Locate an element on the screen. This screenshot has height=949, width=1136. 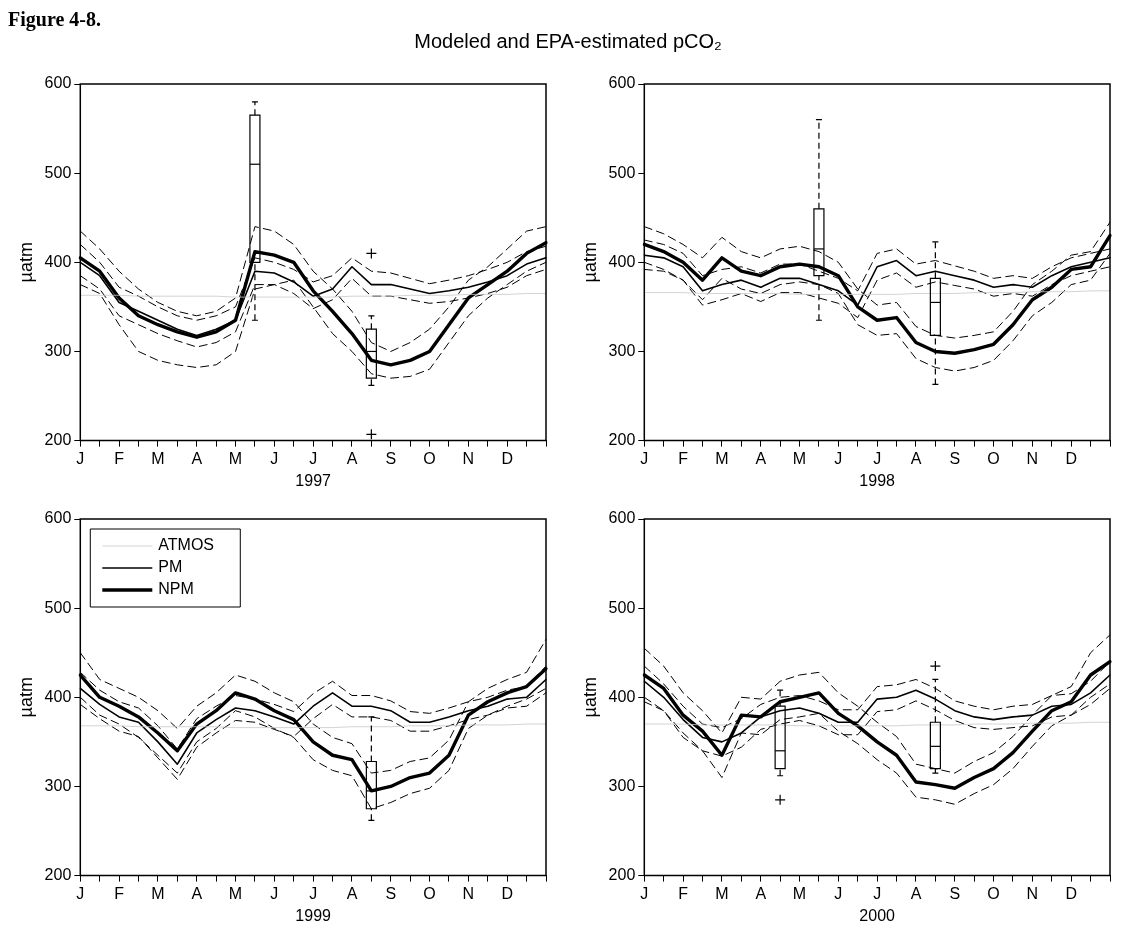
legend-label: PM is located at coordinates (170, 567).